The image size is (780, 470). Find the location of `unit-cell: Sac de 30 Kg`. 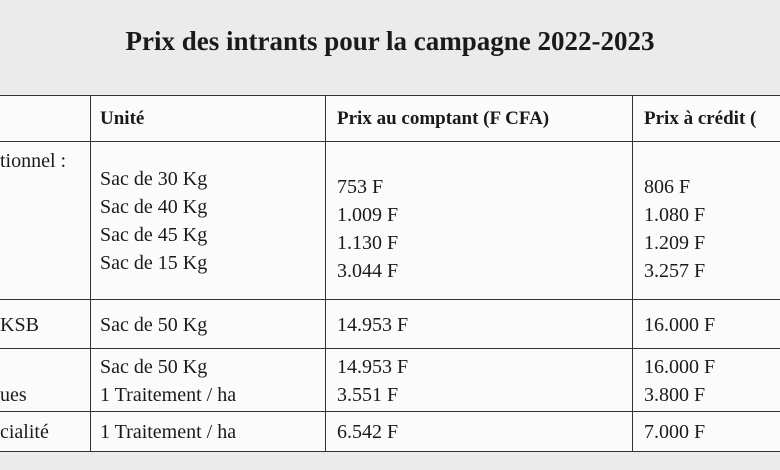

unit-cell: Sac de 30 Kg is located at coordinates (154, 179).